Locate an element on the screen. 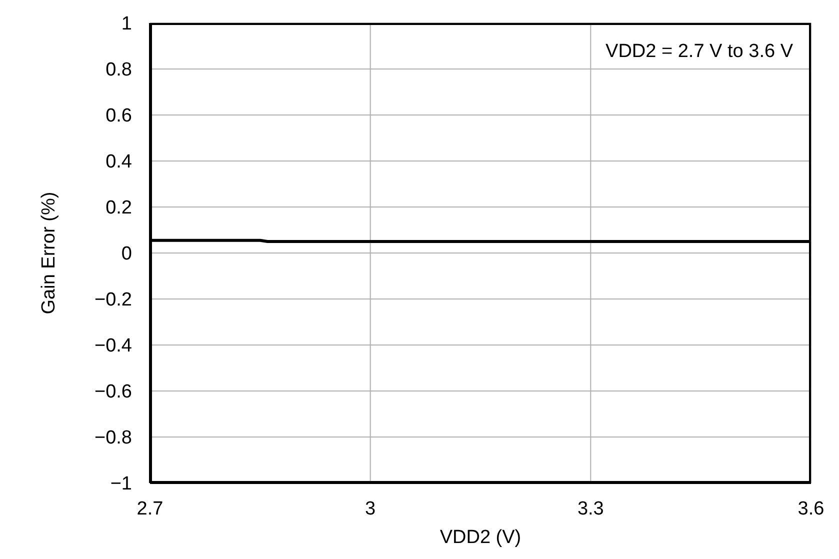  y-tick-label: −0.6 is located at coordinates (113, 392).